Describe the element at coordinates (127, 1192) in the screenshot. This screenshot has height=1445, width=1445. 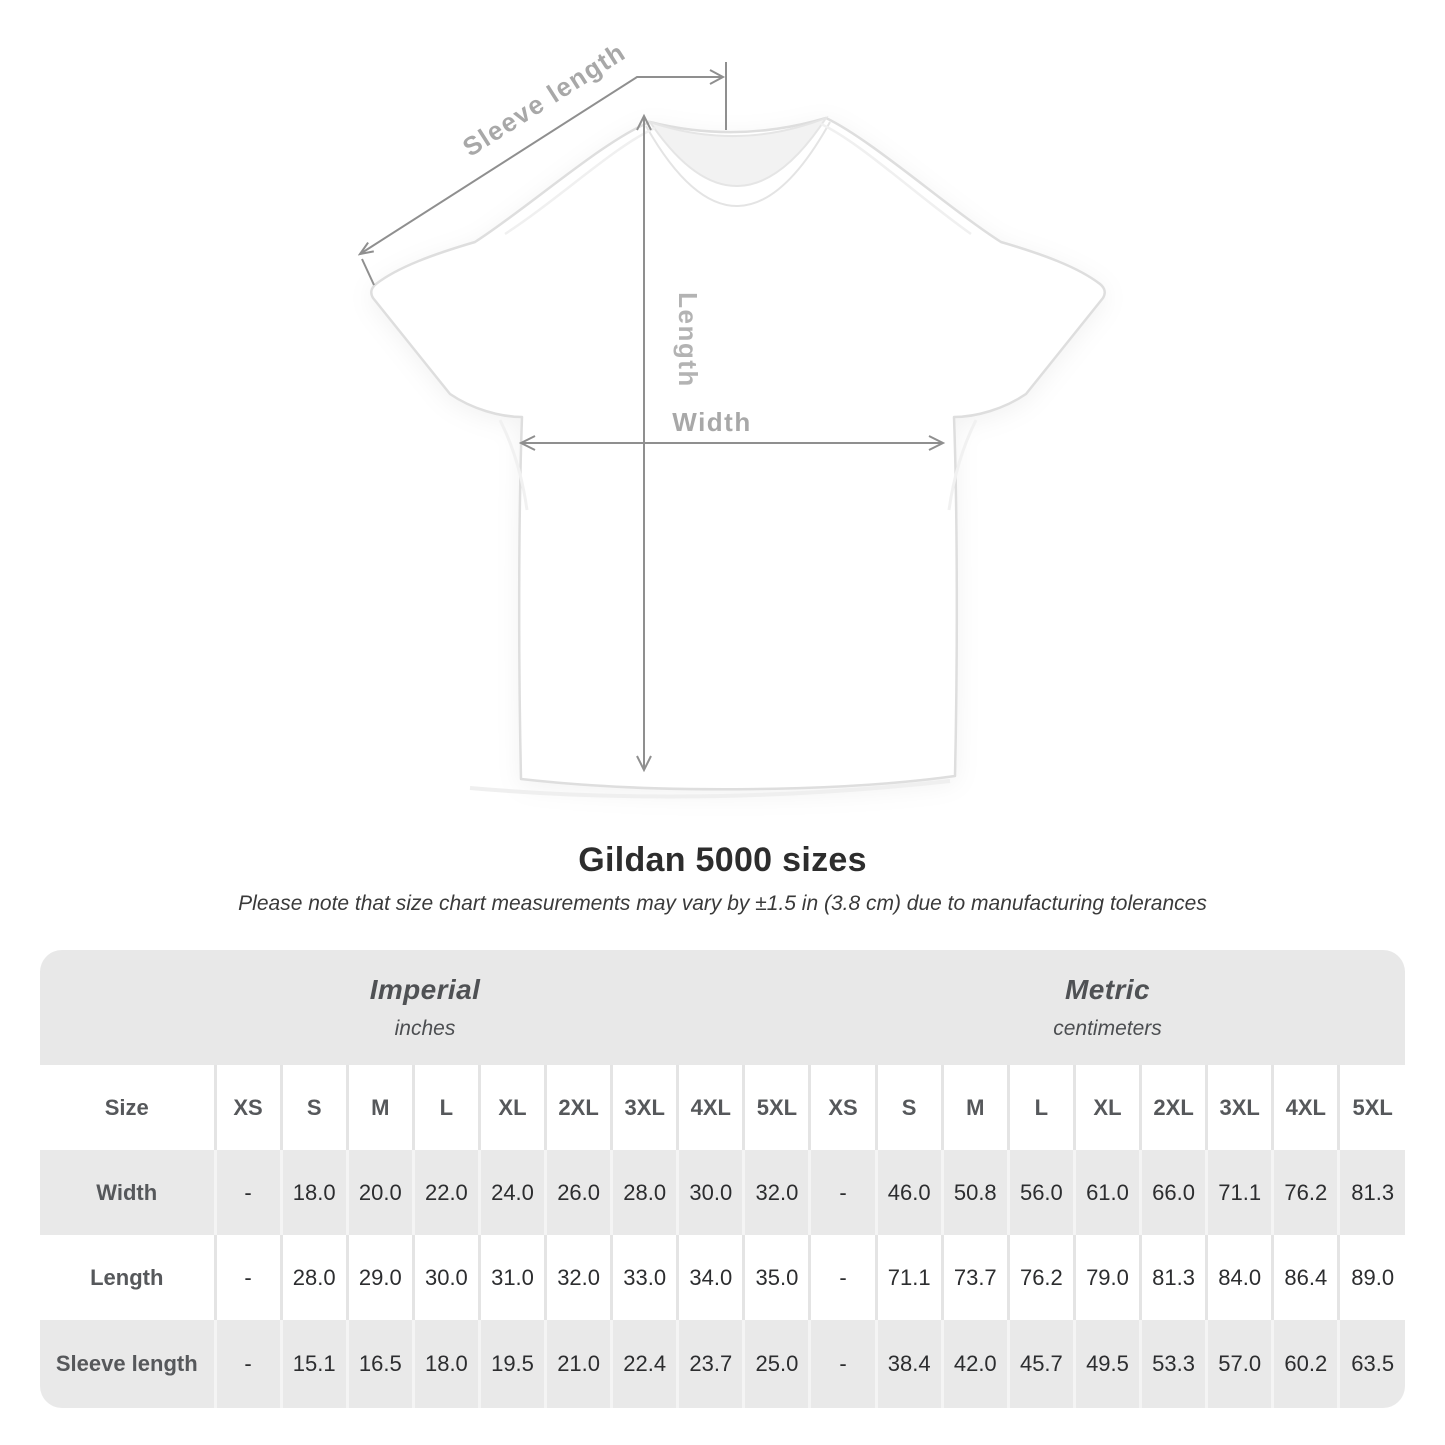
I see `row-label: Width` at that location.